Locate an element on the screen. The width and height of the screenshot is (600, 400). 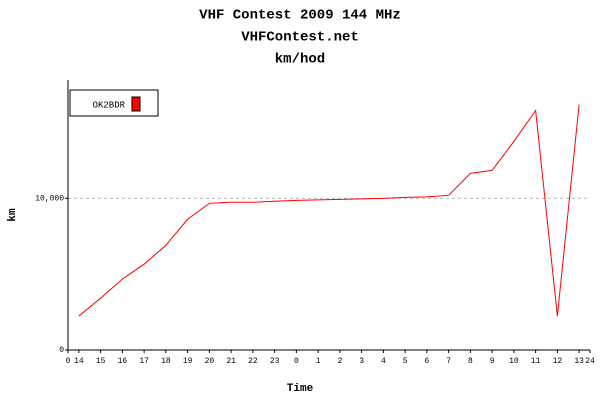
x-tick-label: 12 is located at coordinates (558, 361).